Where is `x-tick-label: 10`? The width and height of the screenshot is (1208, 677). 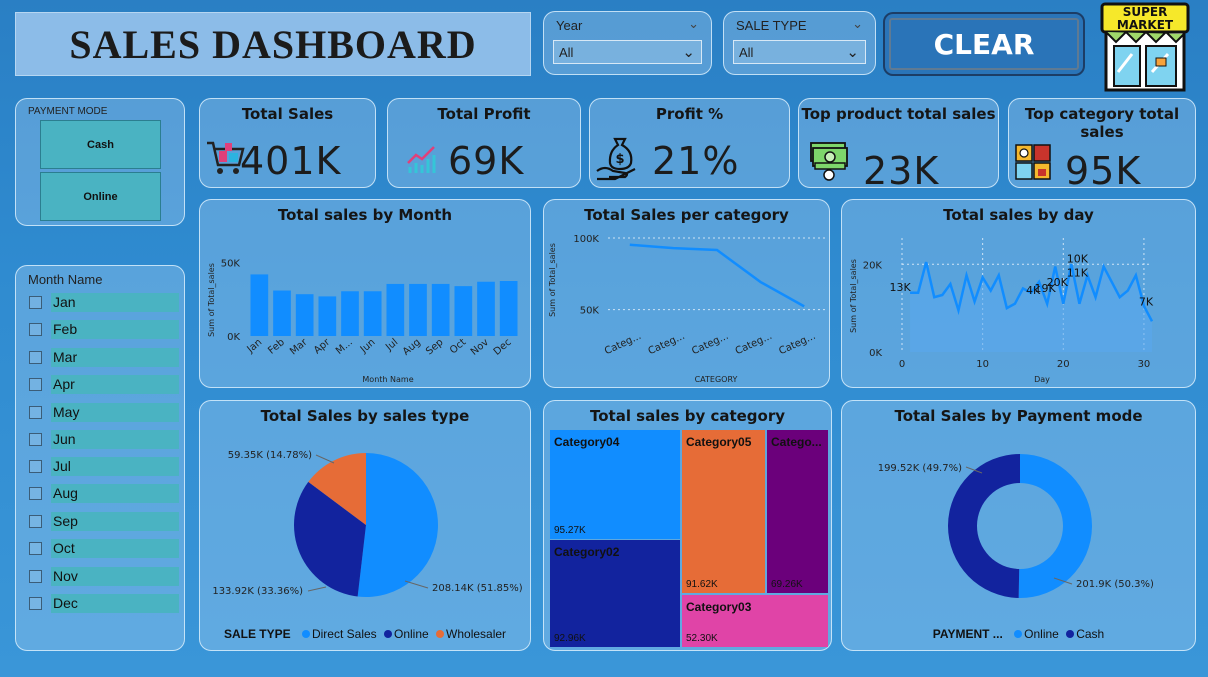
x-tick-label: 10 is located at coordinates (982, 364).